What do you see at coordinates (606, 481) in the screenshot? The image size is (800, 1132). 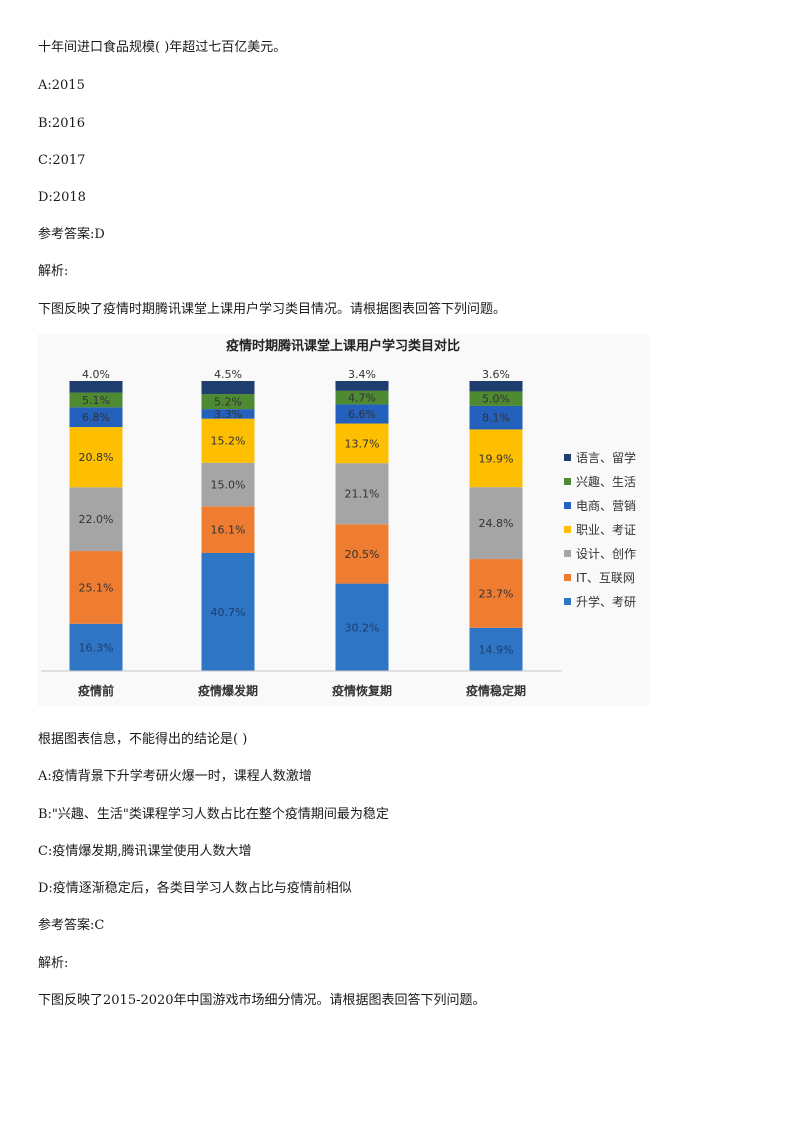 I see `legend-label: 兴趣、生活` at bounding box center [606, 481].